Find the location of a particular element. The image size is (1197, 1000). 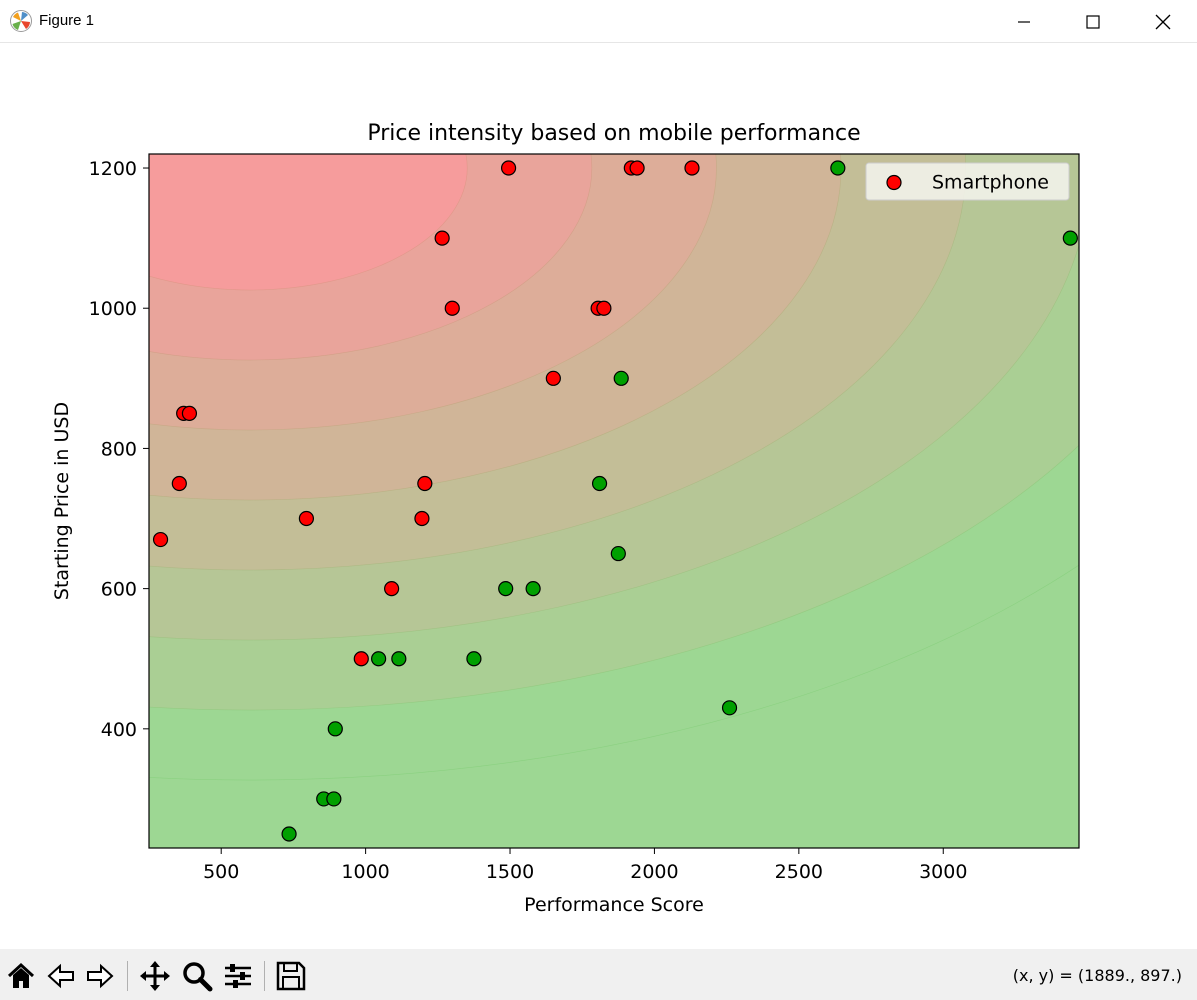

legend: Smartphone is located at coordinates (967, 181).